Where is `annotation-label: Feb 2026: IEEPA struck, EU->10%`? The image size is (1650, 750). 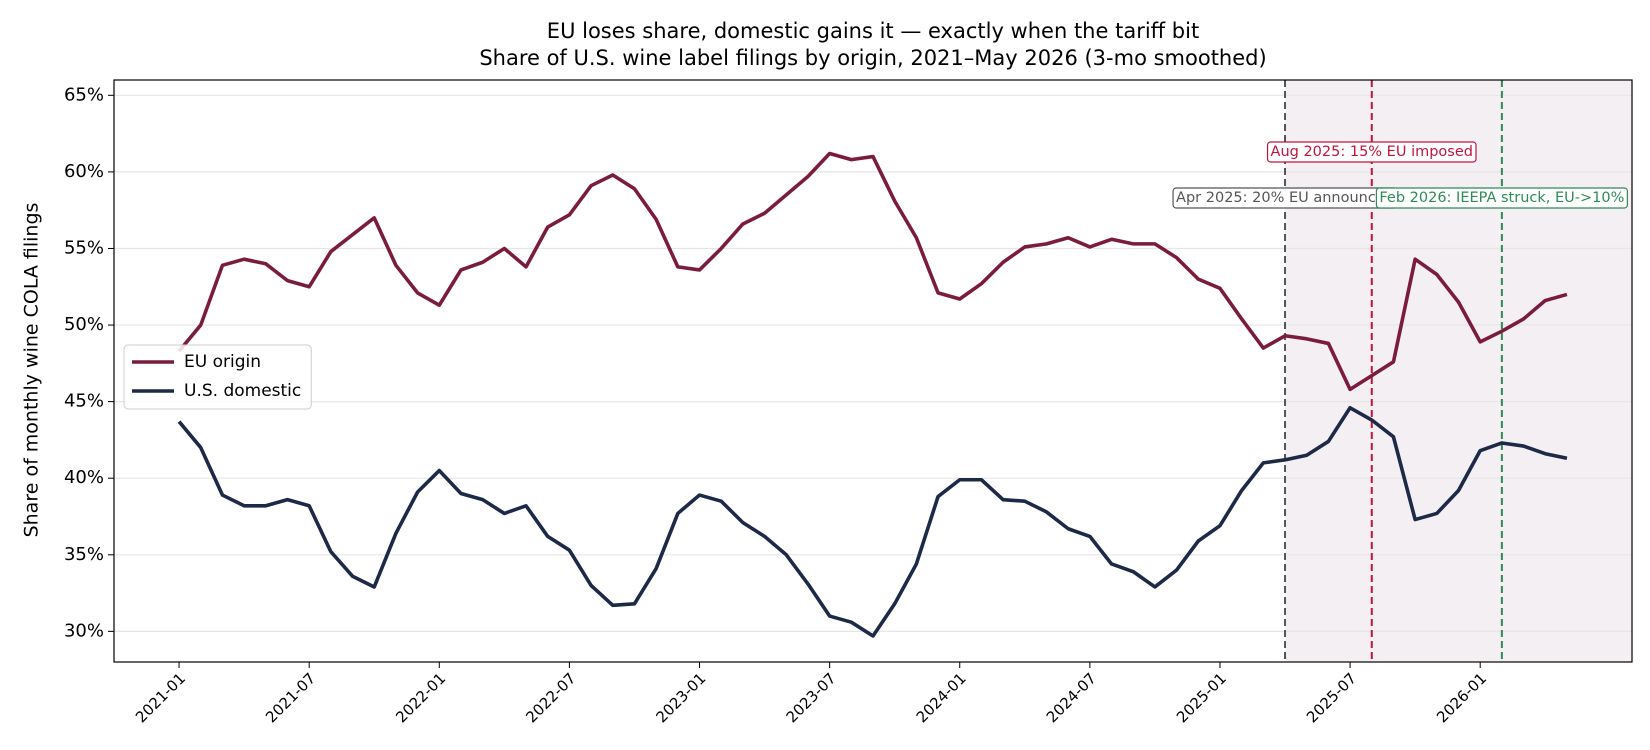 annotation-label: Feb 2026: IEEPA struck, EU->10% is located at coordinates (1501, 198).